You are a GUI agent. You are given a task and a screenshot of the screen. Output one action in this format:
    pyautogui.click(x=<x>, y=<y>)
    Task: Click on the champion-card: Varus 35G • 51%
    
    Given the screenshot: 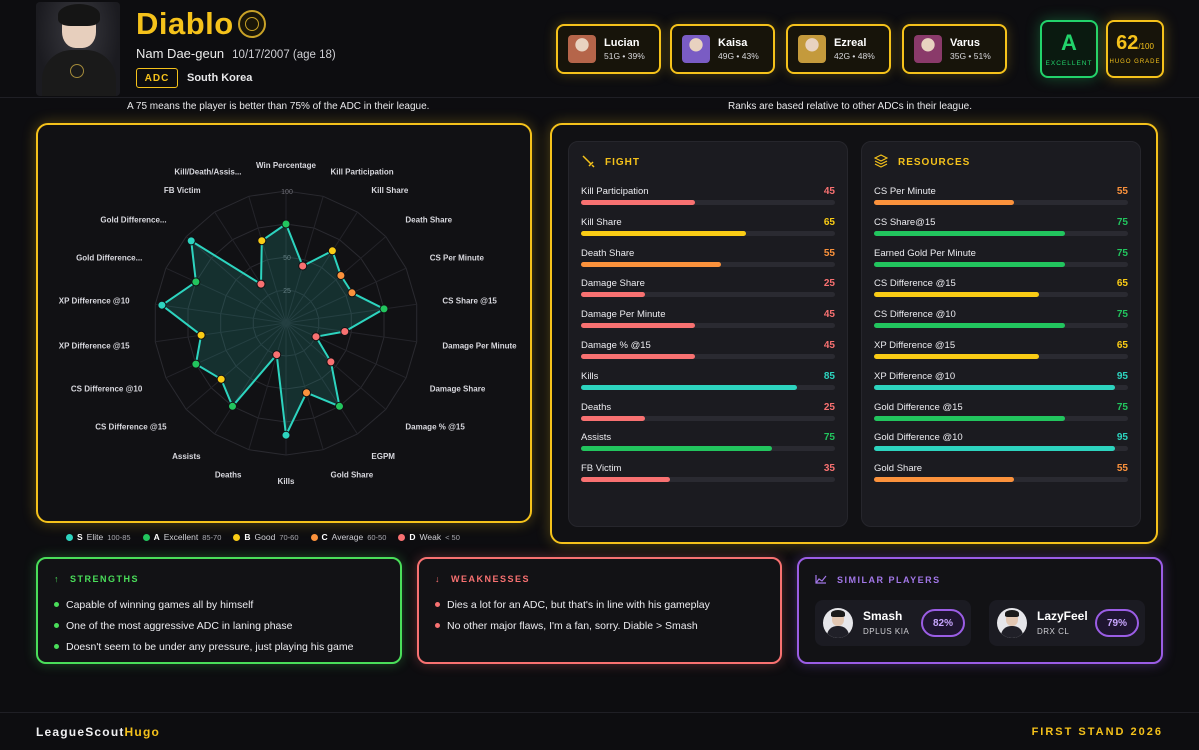 What is the action you would take?
    pyautogui.click(x=954, y=49)
    